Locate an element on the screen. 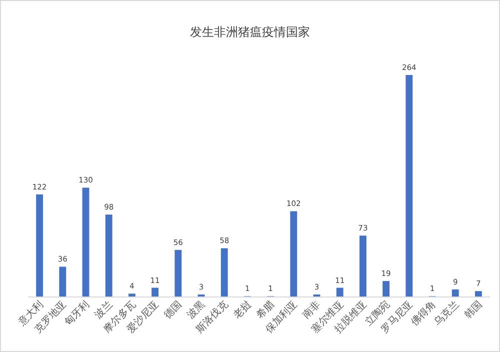  x-tick-label: 老挝 is located at coordinates (242, 310).